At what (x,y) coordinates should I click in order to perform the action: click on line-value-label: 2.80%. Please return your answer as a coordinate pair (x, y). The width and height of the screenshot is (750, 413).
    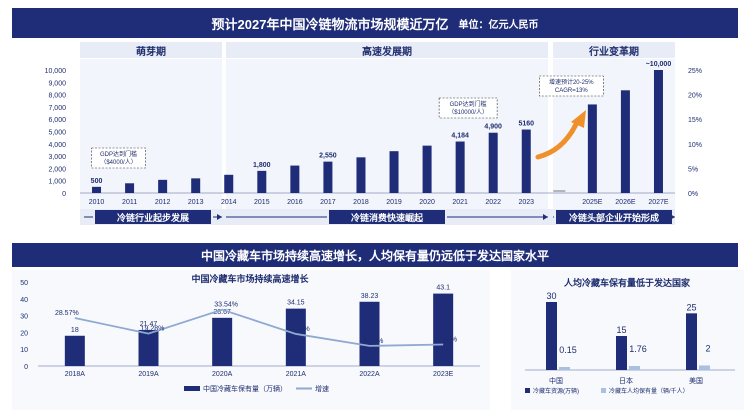
    Looking at the image, I should click on (447, 339).